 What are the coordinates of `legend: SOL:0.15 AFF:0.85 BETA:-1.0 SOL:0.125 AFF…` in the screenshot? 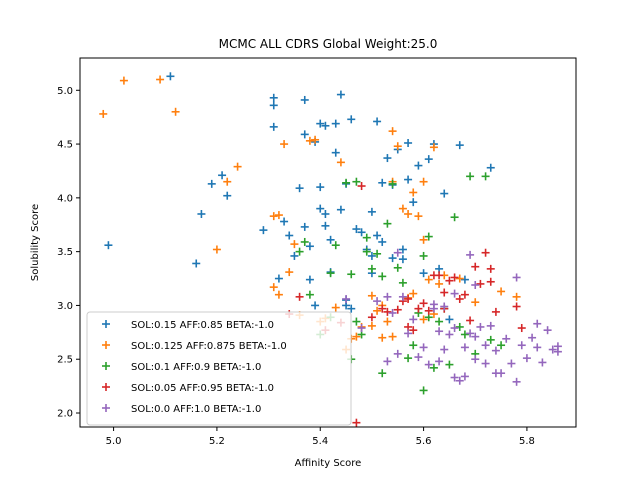 It's located at (219, 368).